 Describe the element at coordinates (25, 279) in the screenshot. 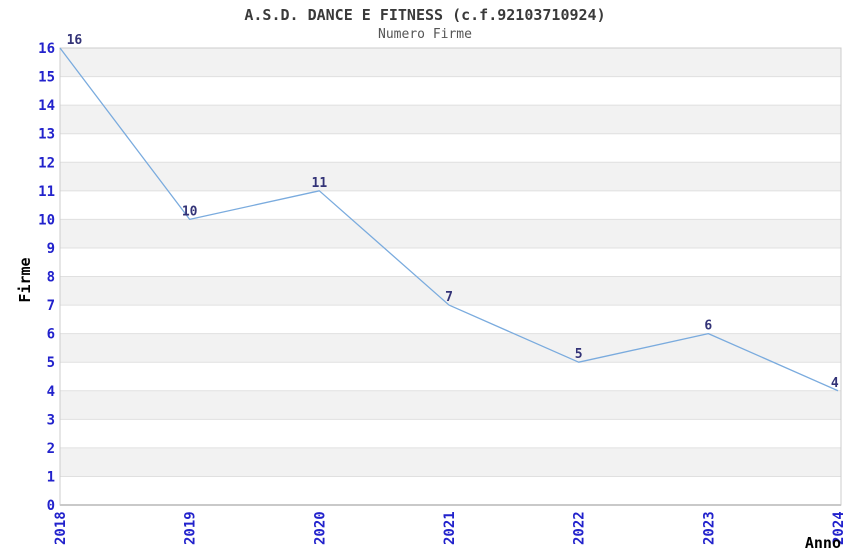

I see `y-axis-title: Firme` at that location.